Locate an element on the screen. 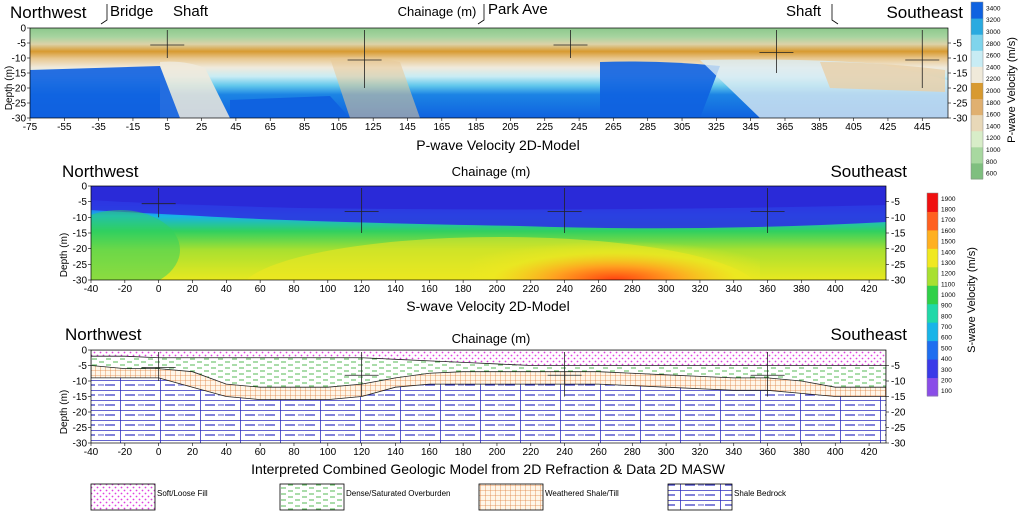  y-right-tick-label: -20 is located at coordinates (960, 89).